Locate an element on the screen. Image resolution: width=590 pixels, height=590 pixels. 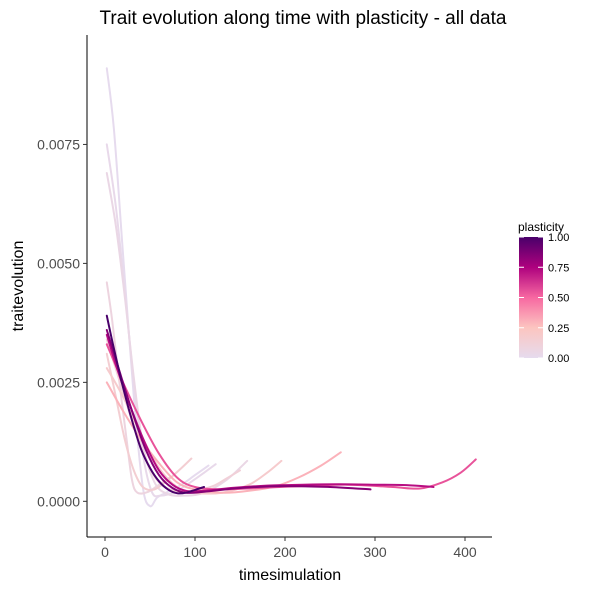
colorbar-label: 1.00 is located at coordinates (558, 238).